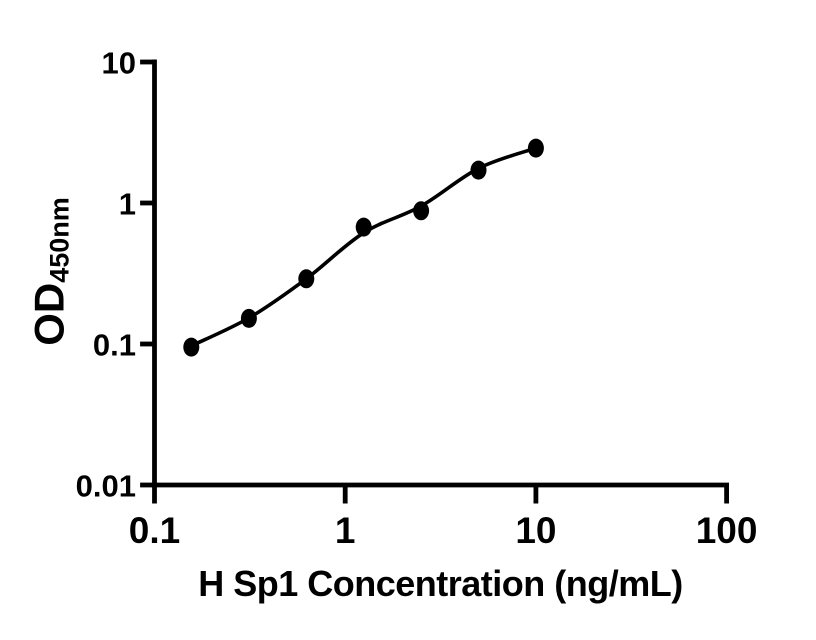  What do you see at coordinates (119, 63) in the screenshot?
I see `y-tick-label: 10` at bounding box center [119, 63].